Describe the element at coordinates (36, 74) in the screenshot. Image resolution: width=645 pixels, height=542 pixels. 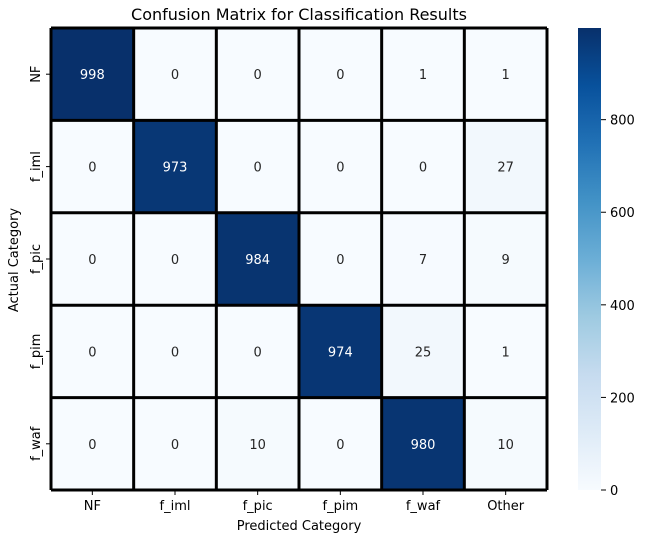
I see `y-tick-label: NF` at that location.